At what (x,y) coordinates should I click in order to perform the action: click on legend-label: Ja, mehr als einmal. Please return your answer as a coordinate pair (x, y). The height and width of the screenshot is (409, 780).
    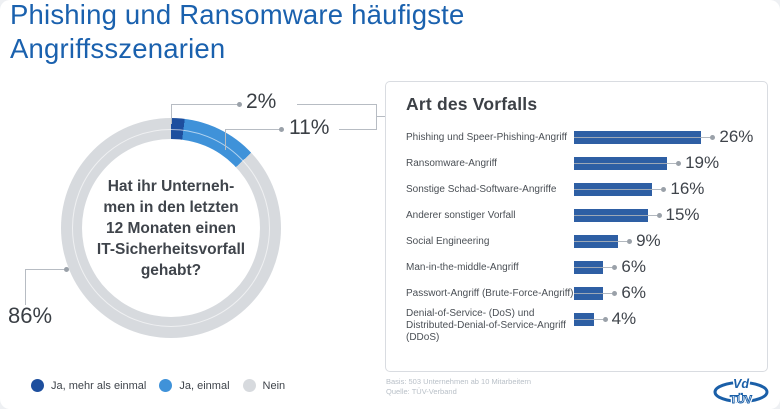
    Looking at the image, I should click on (99, 385).